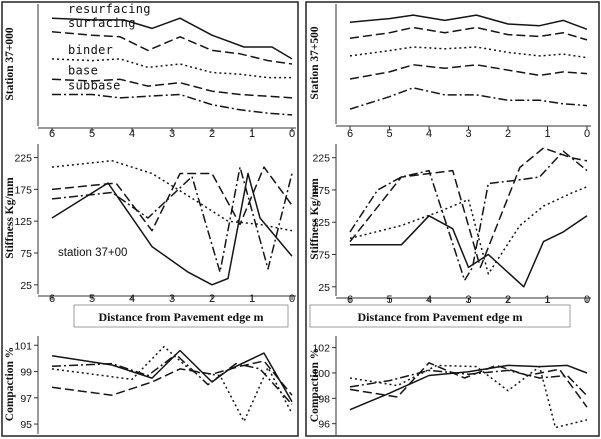  Describe the element at coordinates (83, 70) in the screenshot. I see `series-label-base: base` at that location.